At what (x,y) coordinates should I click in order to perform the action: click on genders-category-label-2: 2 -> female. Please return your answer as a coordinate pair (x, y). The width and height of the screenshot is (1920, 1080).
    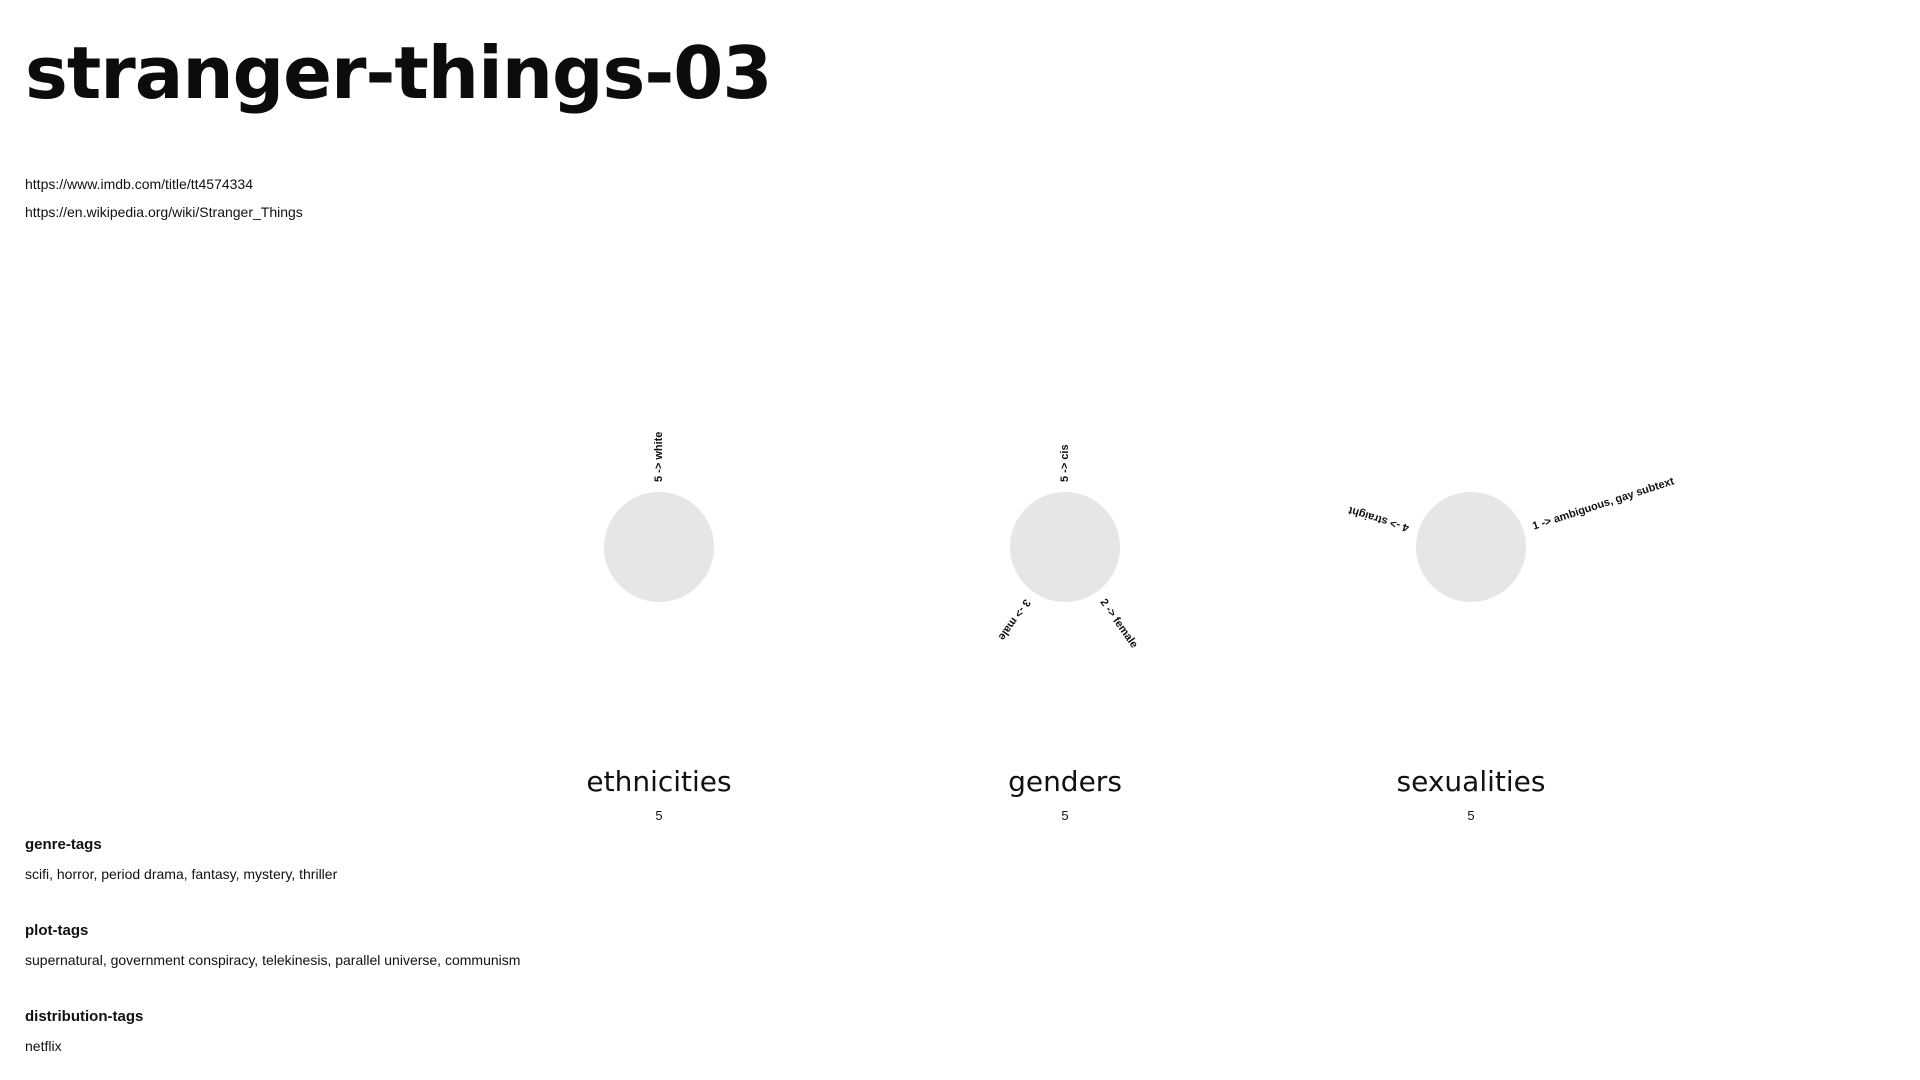
    Looking at the image, I should click on (1118, 624).